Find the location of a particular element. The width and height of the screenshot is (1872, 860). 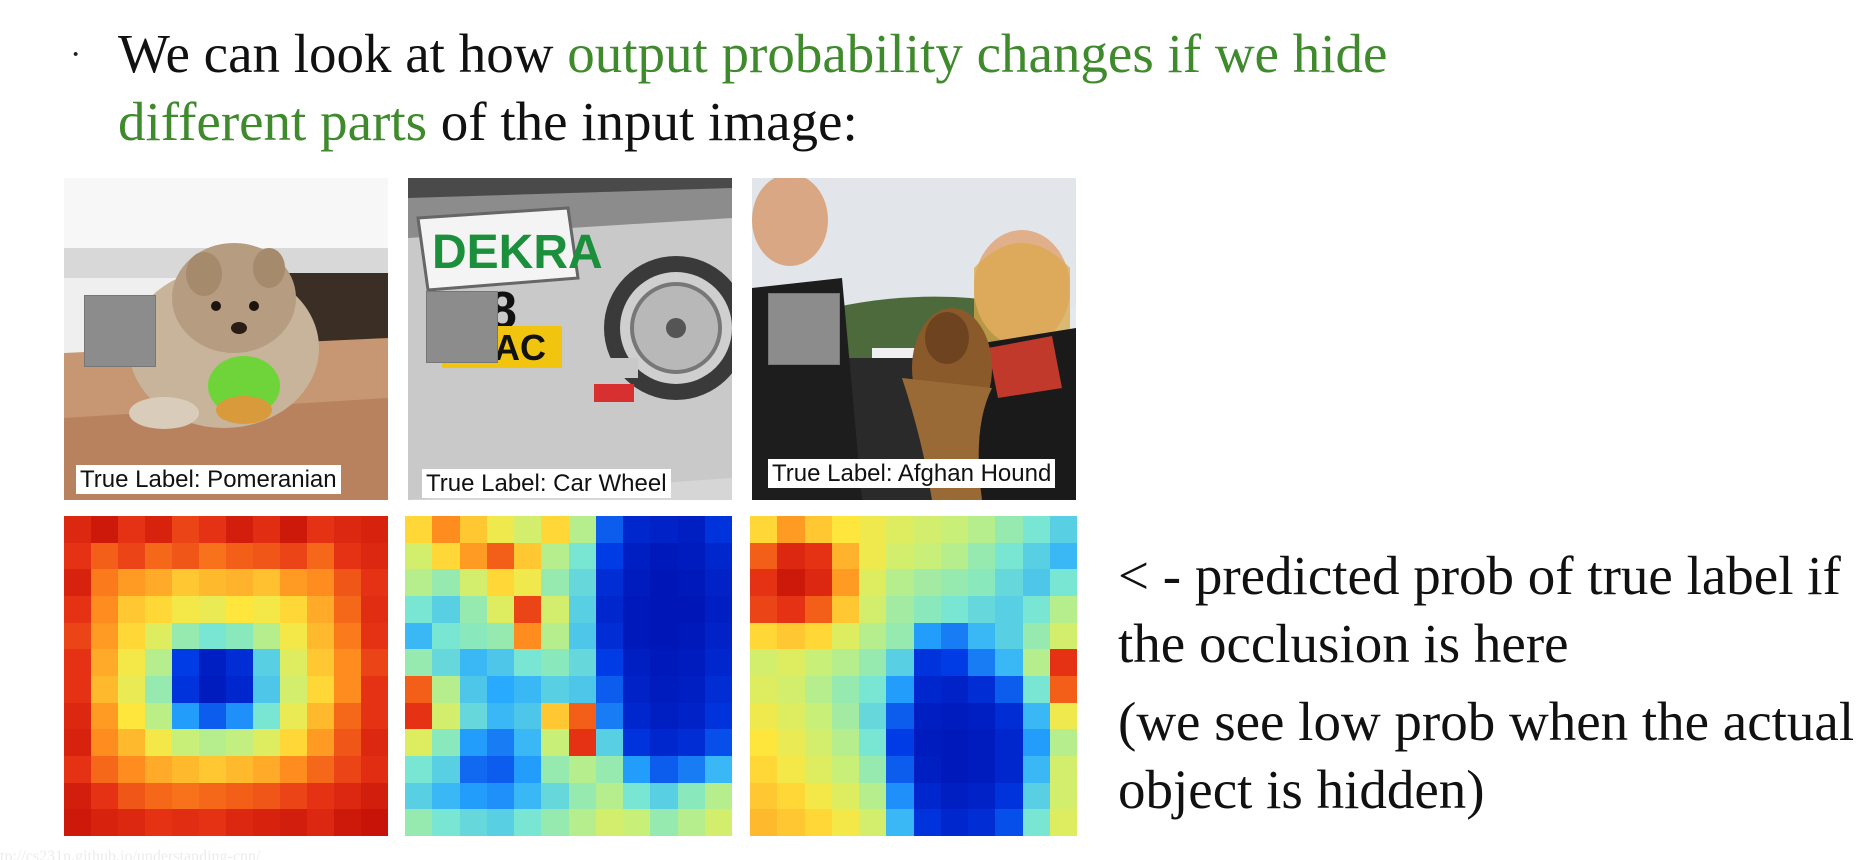

car-wheel-heatmap is located at coordinates (568, 676).